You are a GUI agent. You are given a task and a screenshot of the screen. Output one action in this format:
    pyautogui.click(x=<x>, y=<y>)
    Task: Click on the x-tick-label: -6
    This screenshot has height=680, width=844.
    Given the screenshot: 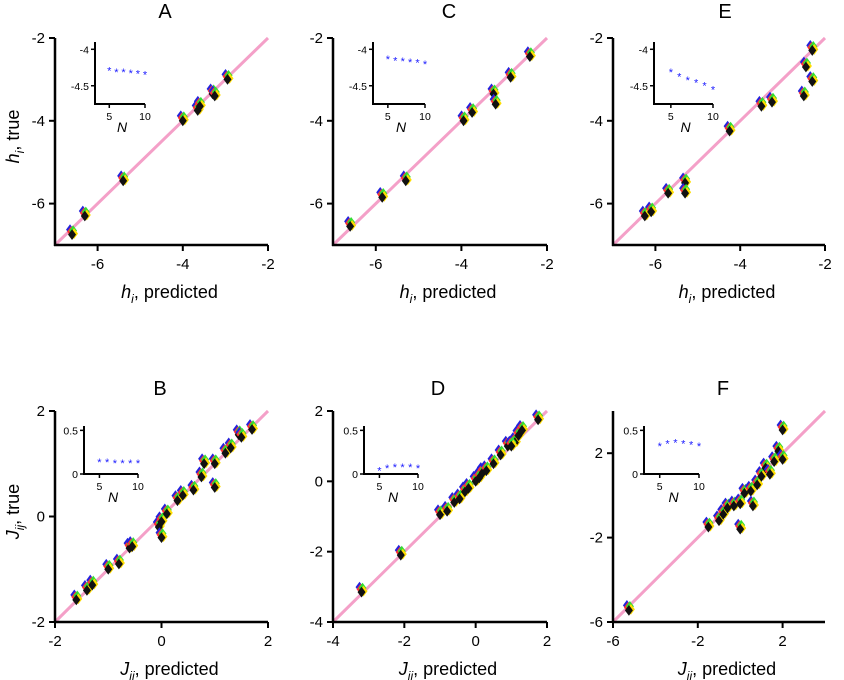 What is the action you would take?
    pyautogui.click(x=655, y=264)
    